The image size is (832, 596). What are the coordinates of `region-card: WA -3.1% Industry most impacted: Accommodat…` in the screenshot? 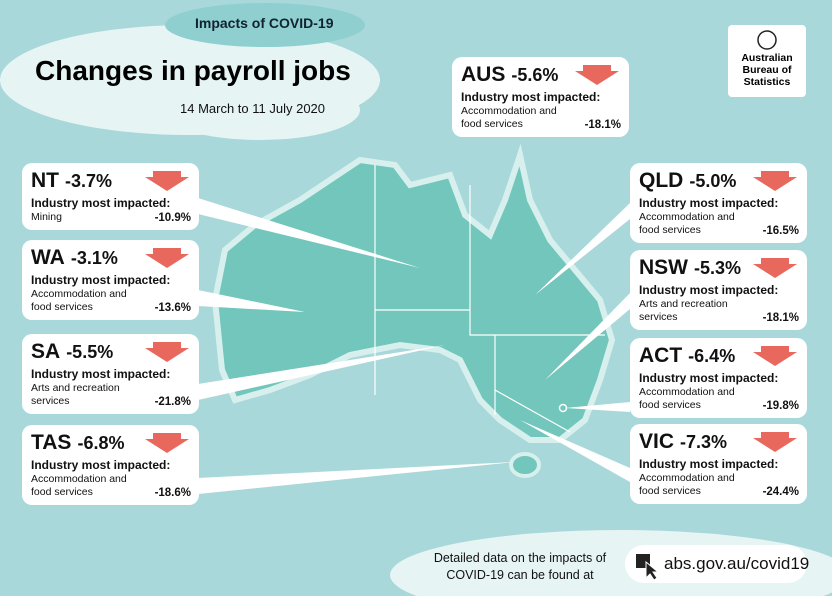 It's located at (110, 280).